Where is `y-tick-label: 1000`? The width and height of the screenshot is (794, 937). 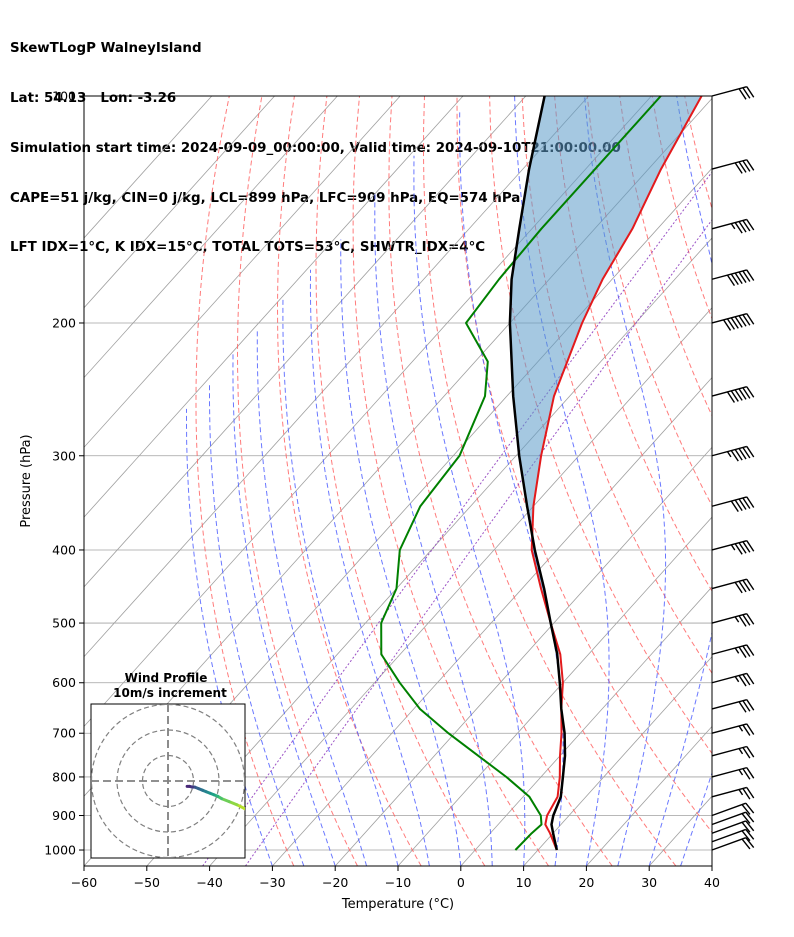
y-tick-label: 1000 is located at coordinates (60, 850).